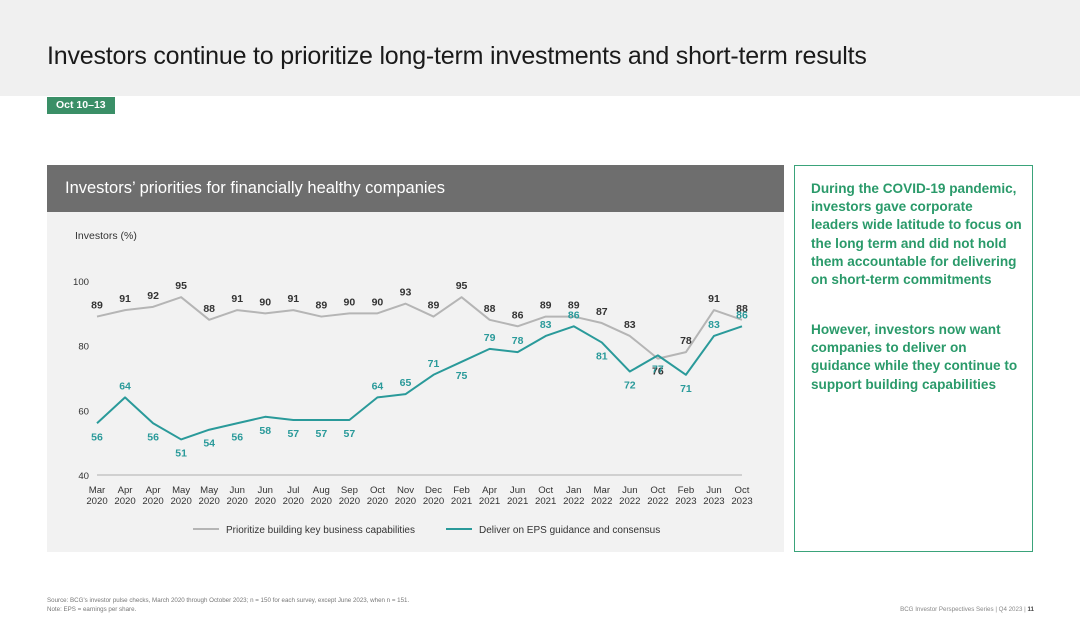 This screenshot has width=1080, height=642. What do you see at coordinates (83, 411) in the screenshot?
I see `y-tick-label: 60` at bounding box center [83, 411].